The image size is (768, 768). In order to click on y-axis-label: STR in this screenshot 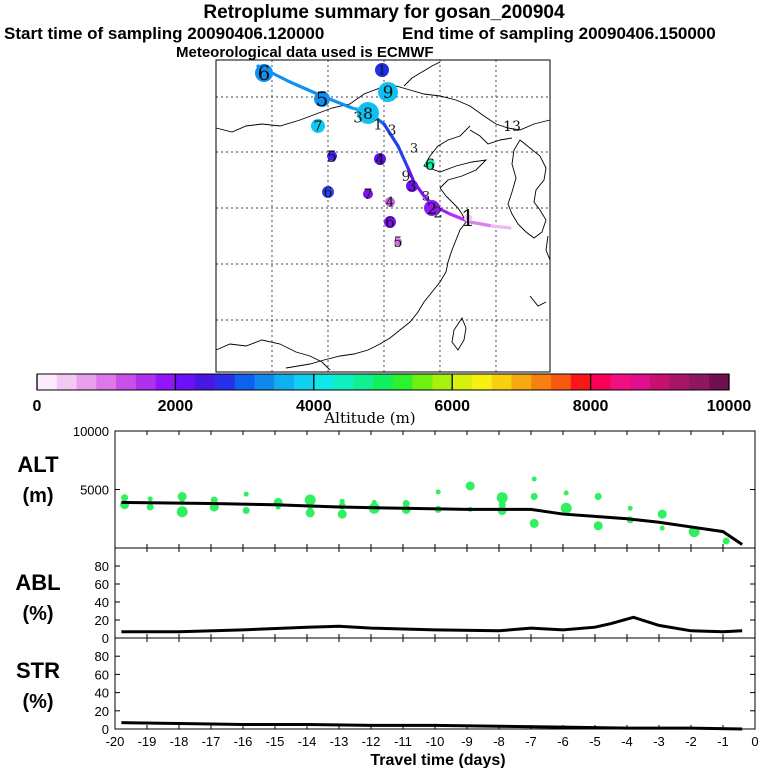, I will do `click(38, 670)`.